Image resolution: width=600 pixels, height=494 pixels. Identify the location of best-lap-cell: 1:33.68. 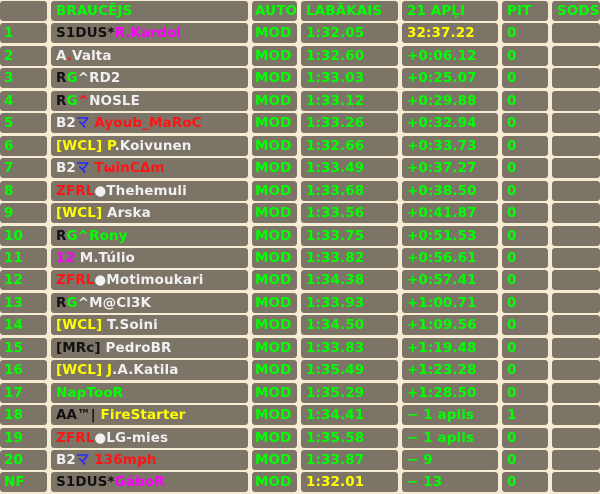
(349, 190).